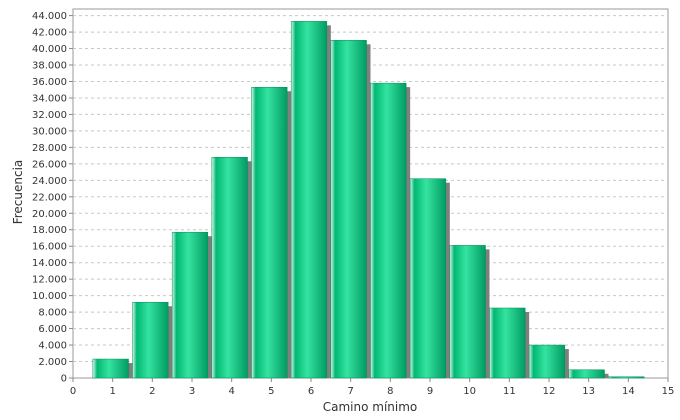  What do you see at coordinates (49, 181) in the screenshot?
I see `y-tick-label: 24.000` at bounding box center [49, 181].